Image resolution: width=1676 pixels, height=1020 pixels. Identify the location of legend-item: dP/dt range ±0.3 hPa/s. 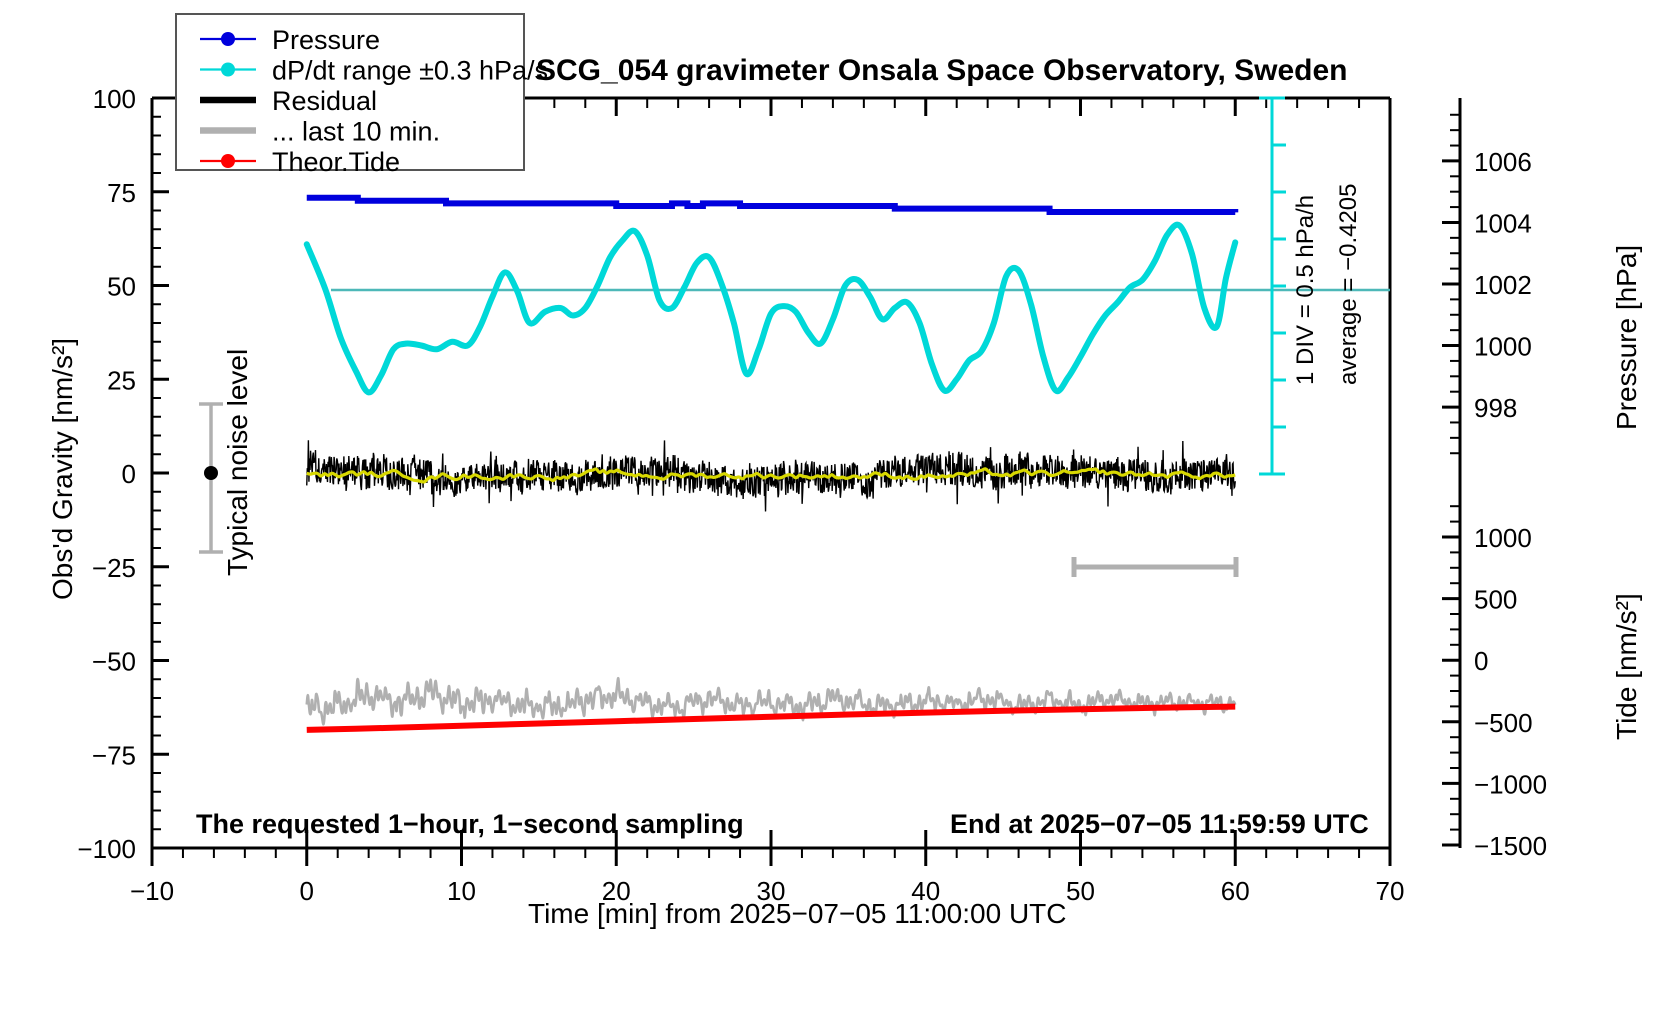
(374, 71).